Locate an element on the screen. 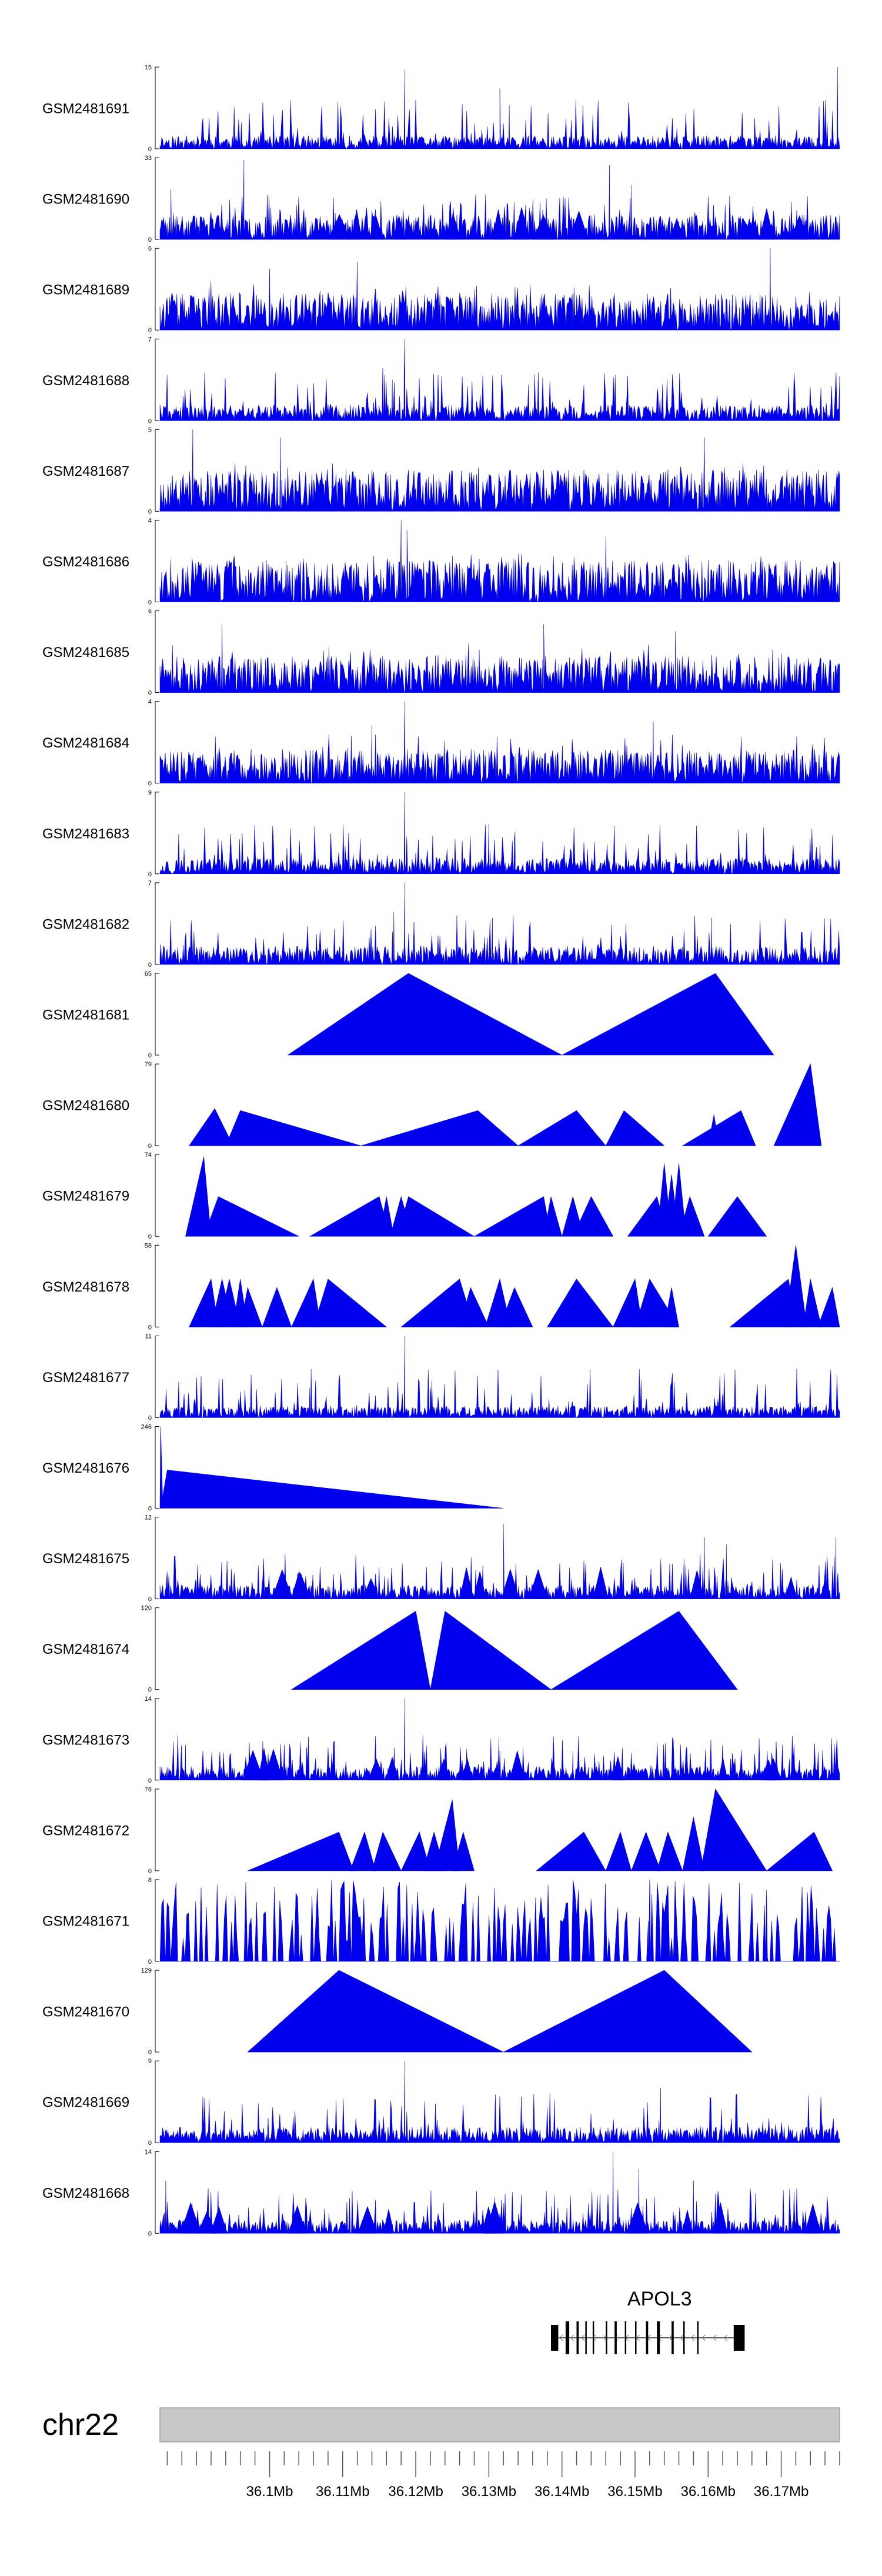  track-GSM2481688: GSM2481688 7 0 is located at coordinates (441, 380).